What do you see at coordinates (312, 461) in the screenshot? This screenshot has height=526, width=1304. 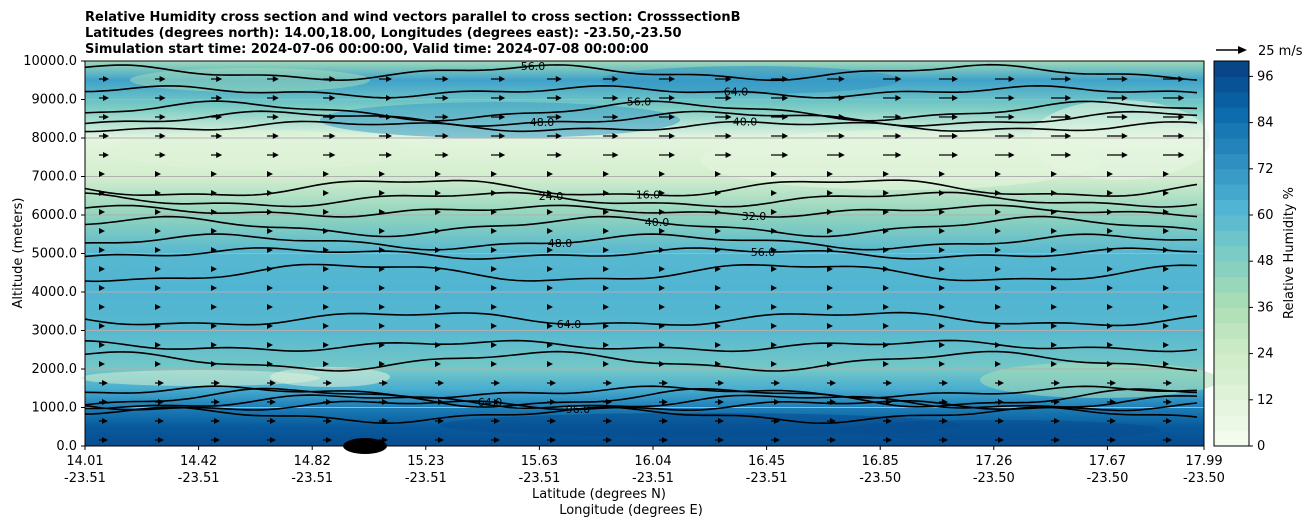 I see `x-tick-label-lat: 14.82` at bounding box center [312, 461].